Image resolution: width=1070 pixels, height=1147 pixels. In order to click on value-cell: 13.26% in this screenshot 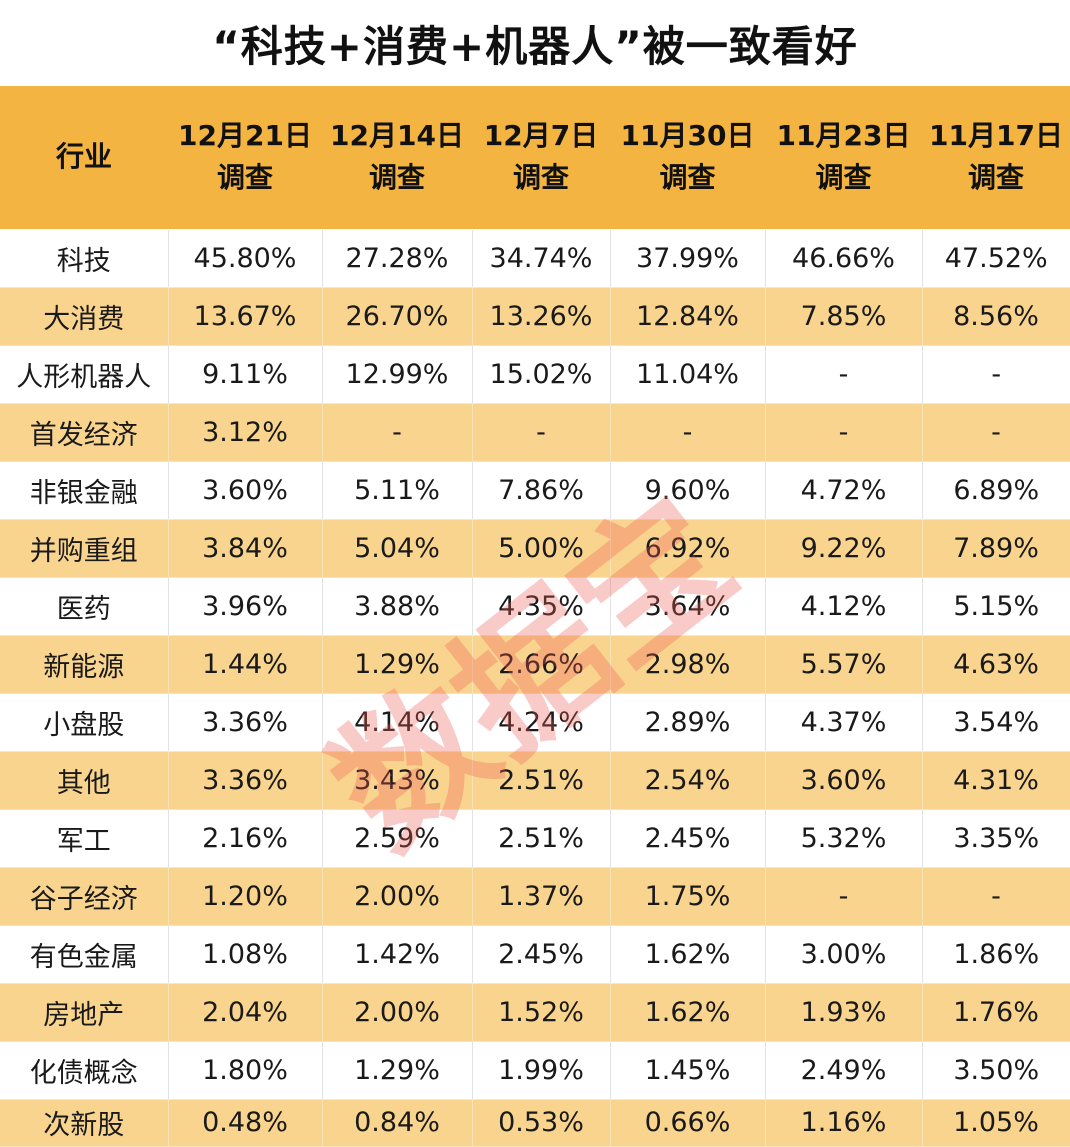, I will do `click(541, 316)`.